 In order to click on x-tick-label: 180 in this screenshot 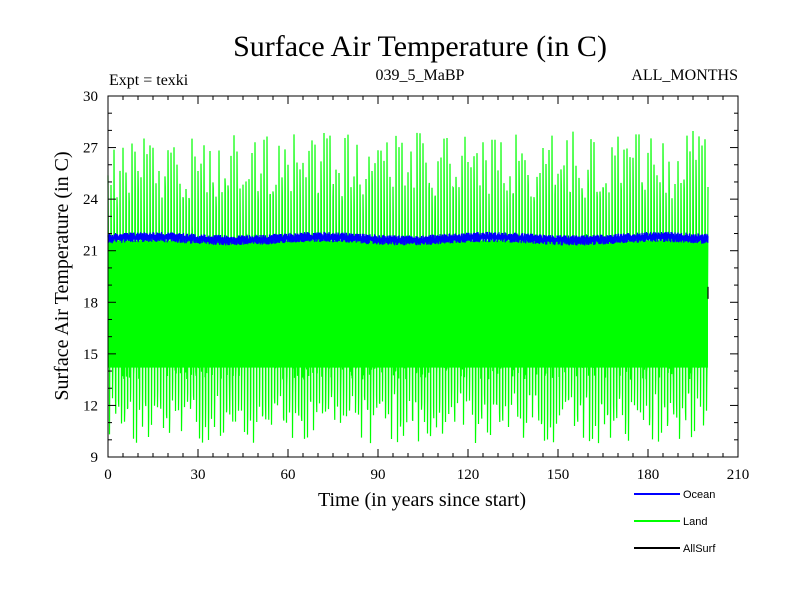, I will do `click(648, 475)`.